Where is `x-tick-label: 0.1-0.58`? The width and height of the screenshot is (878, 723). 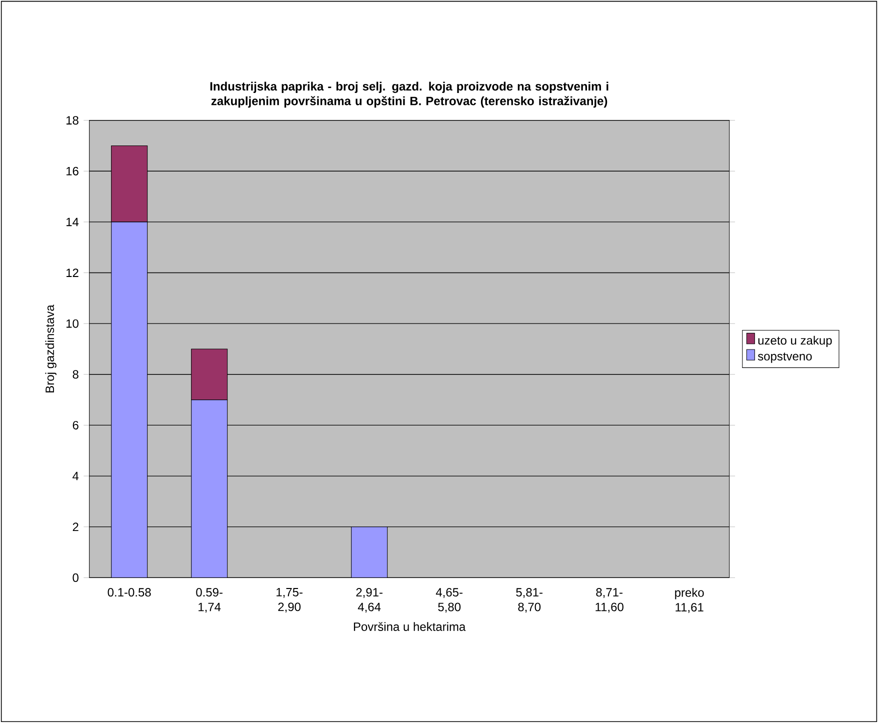
x-tick-label: 0.1-0.58 is located at coordinates (129, 592).